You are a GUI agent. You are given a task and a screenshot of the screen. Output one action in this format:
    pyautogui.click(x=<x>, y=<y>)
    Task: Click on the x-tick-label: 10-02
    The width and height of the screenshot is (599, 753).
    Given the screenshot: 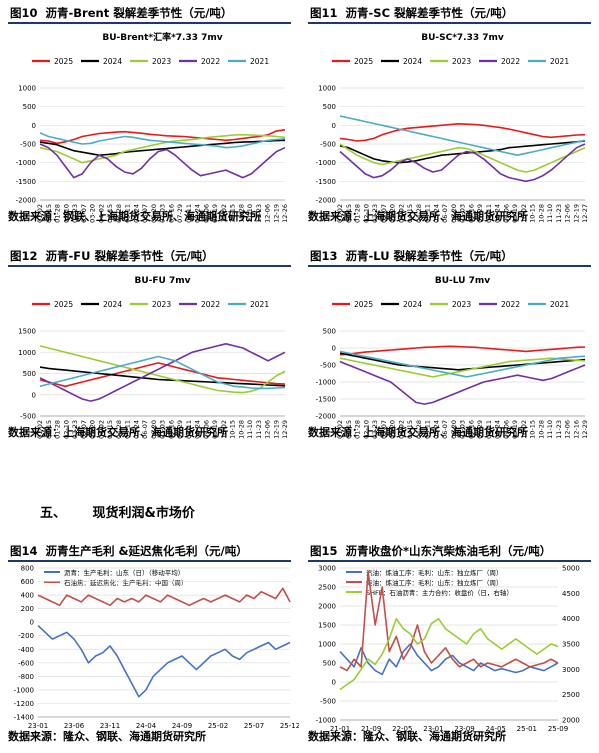 What is the action you would take?
    pyautogui.click(x=524, y=213)
    